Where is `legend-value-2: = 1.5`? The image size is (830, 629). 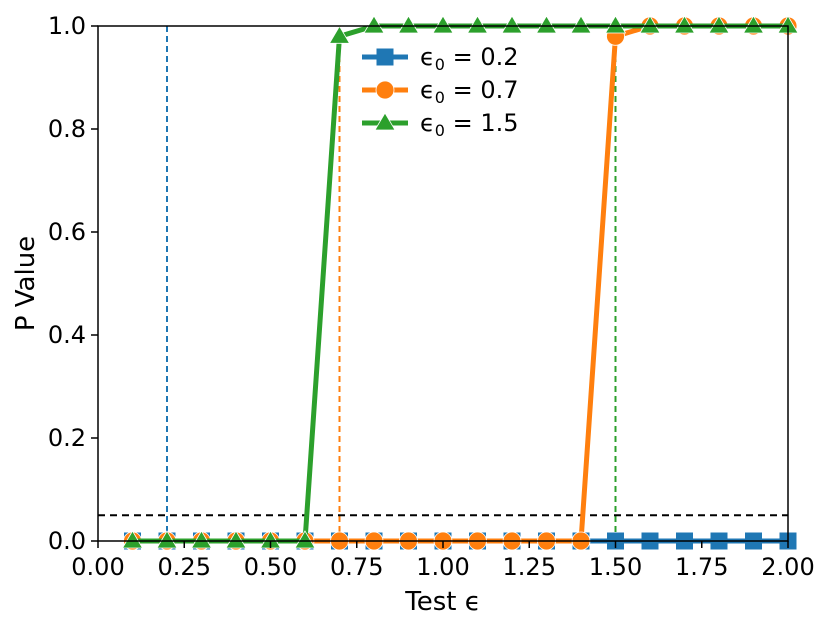
legend-value-2: = 1.5 is located at coordinates (482, 123).